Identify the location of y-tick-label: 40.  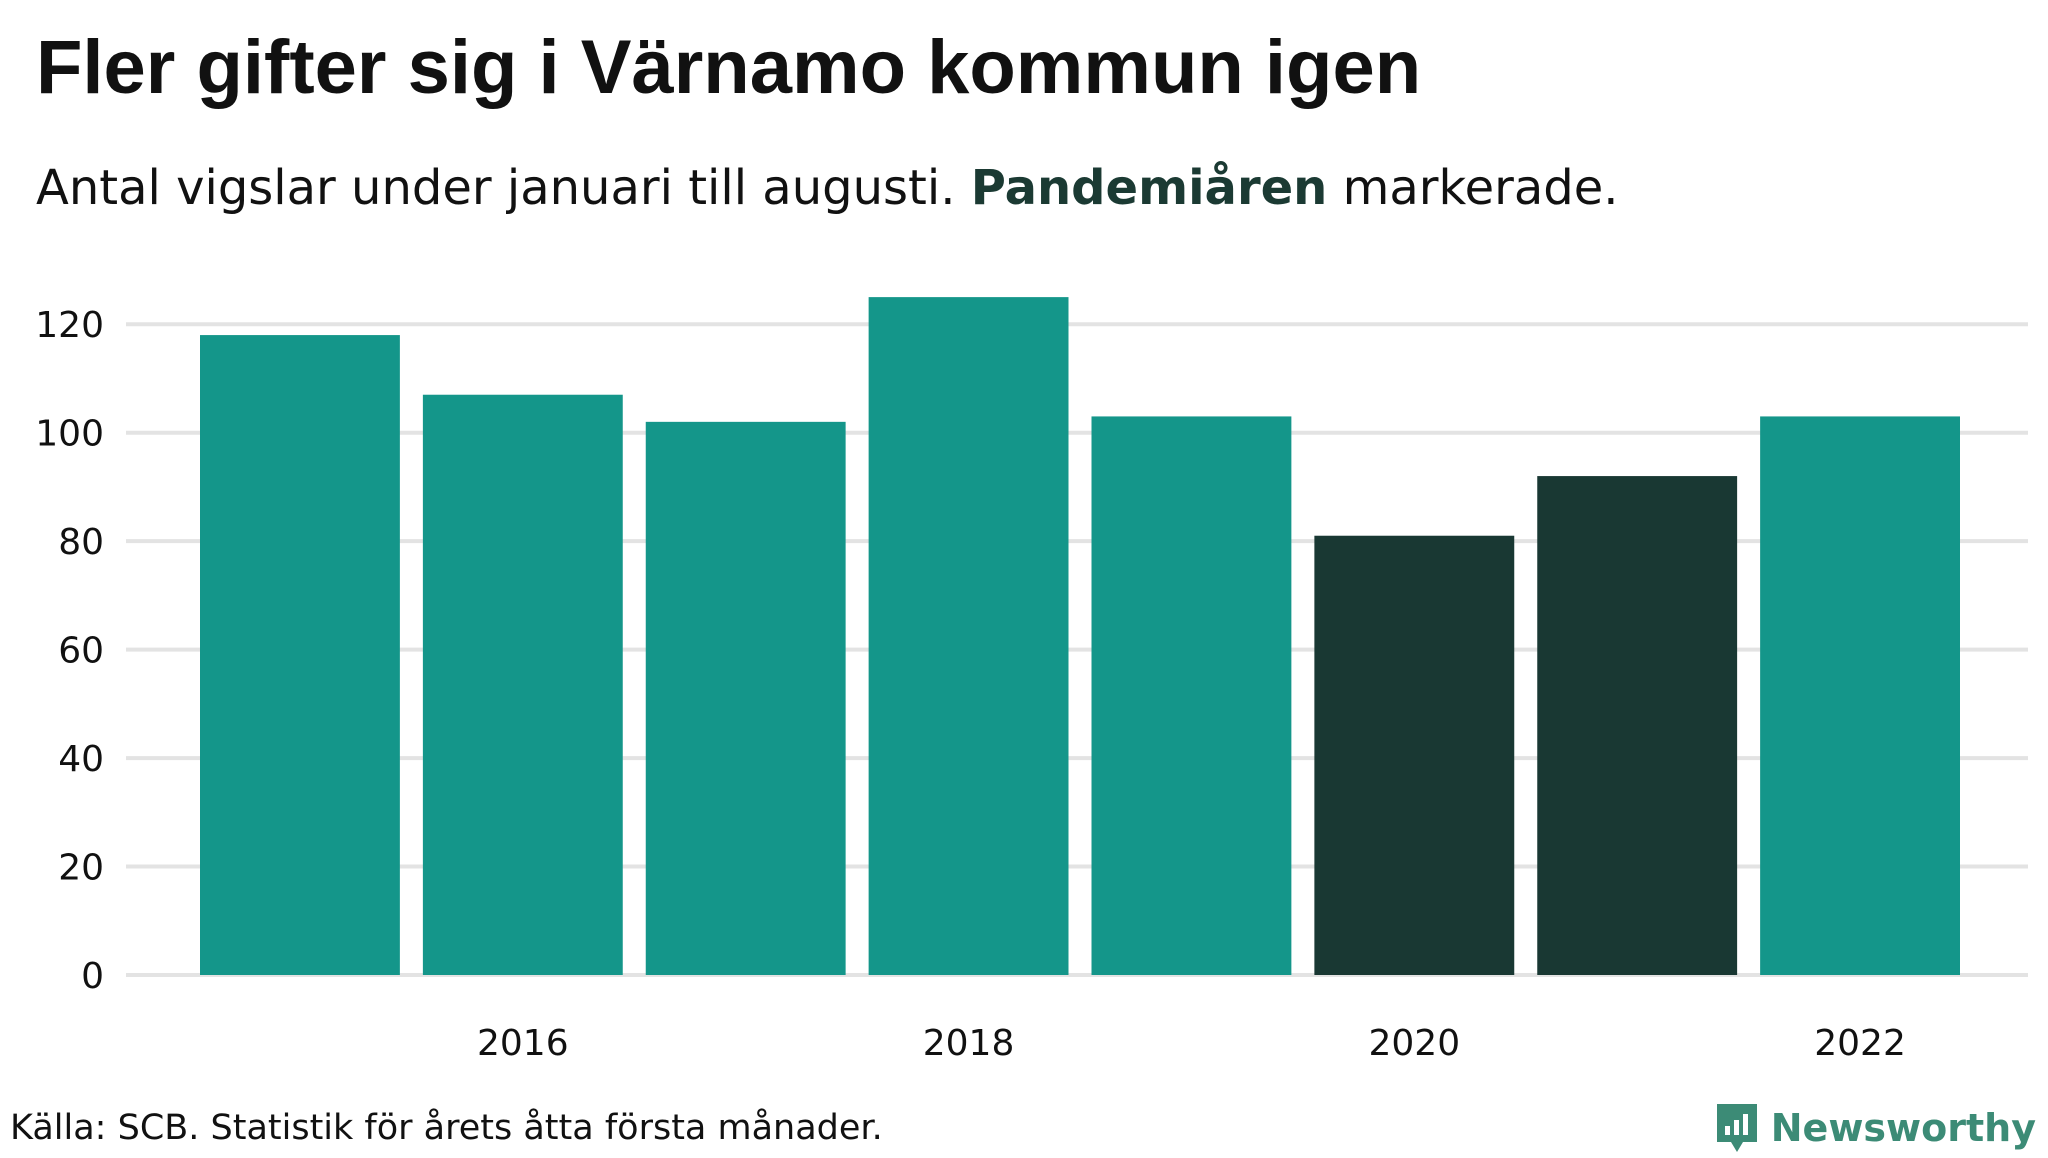
(81, 759).